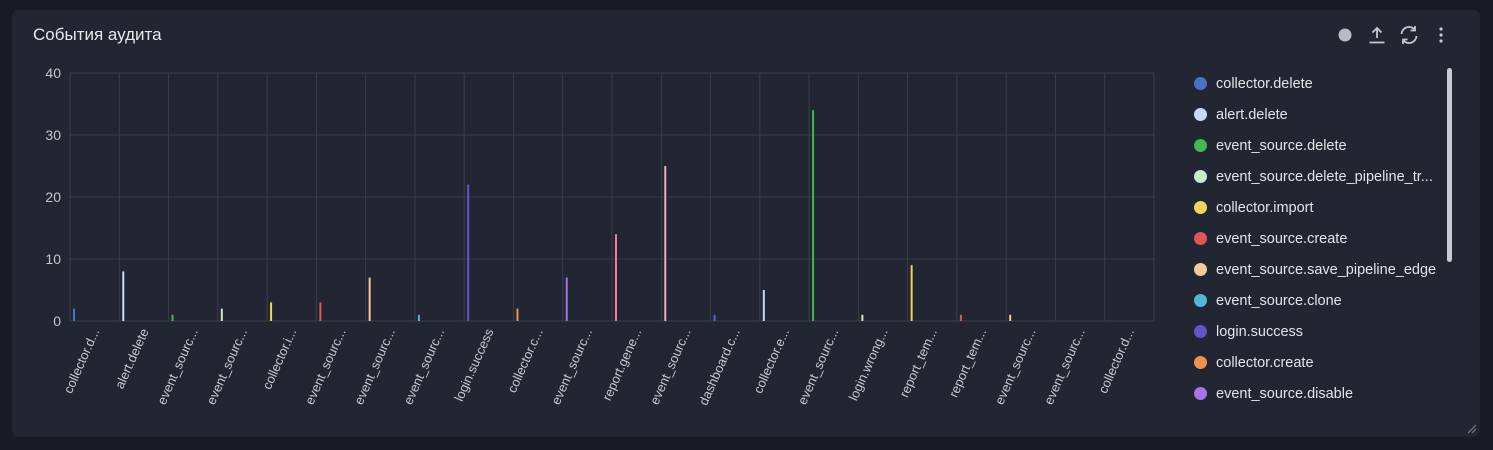 This screenshot has height=450, width=1493. What do you see at coordinates (1324, 362) in the screenshot?
I see `legend-item: collector.create` at bounding box center [1324, 362].